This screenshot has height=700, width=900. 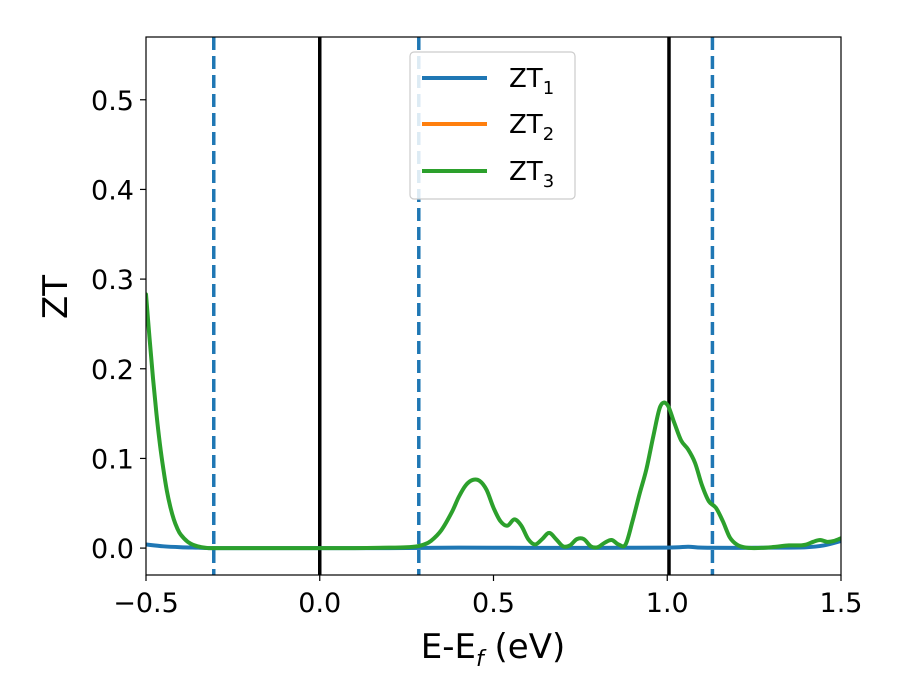 I want to click on legend-entry-zt3: ZT3, so click(x=531, y=174).